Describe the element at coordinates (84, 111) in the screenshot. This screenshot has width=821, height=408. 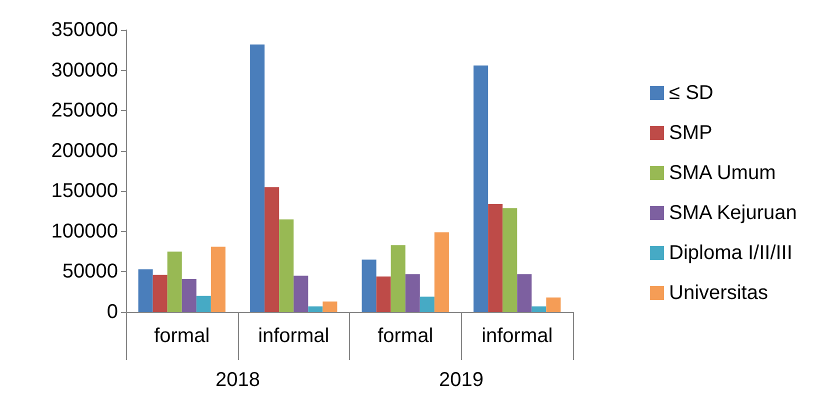
I see `y-tick-label: 250000` at that location.